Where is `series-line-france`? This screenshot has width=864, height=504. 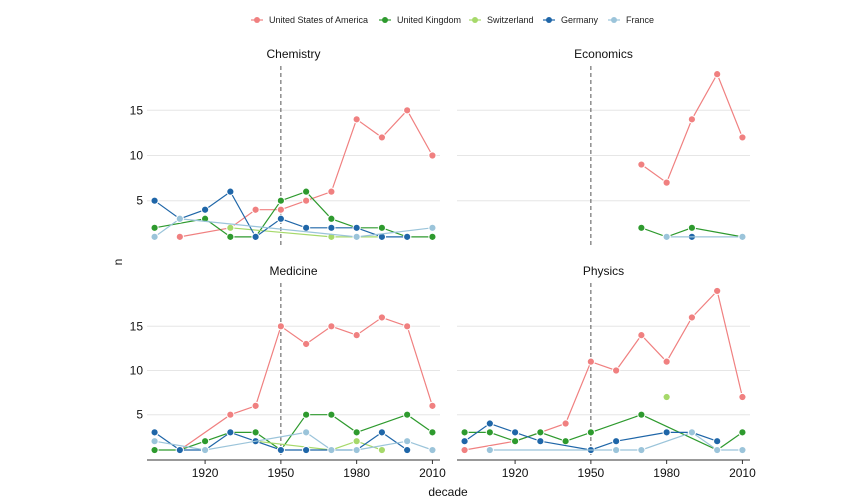
series-line-france is located at coordinates (293, 228).